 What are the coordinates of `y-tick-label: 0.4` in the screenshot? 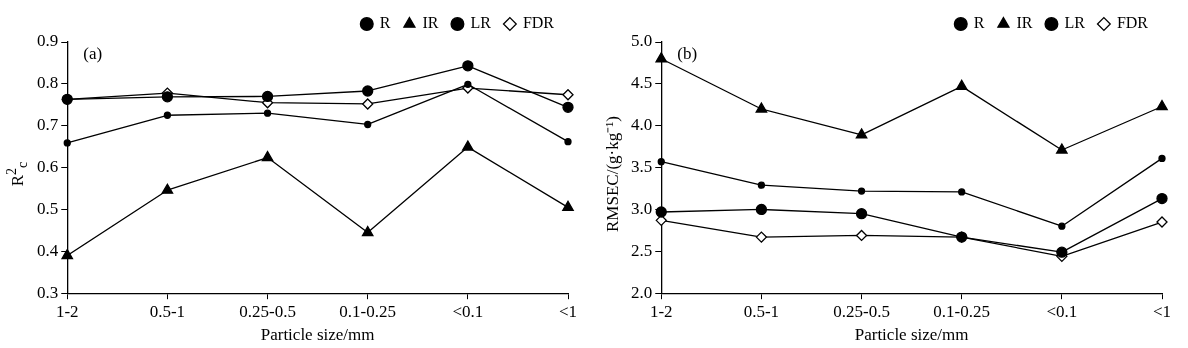 It's located at (48, 250).